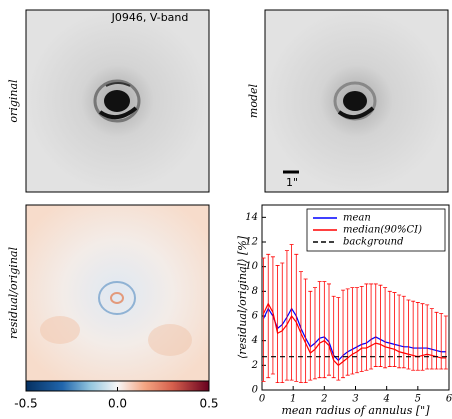 This screenshot has height=419, width=452. I want to click on annotation: J0946, V-band, so click(150, 17).